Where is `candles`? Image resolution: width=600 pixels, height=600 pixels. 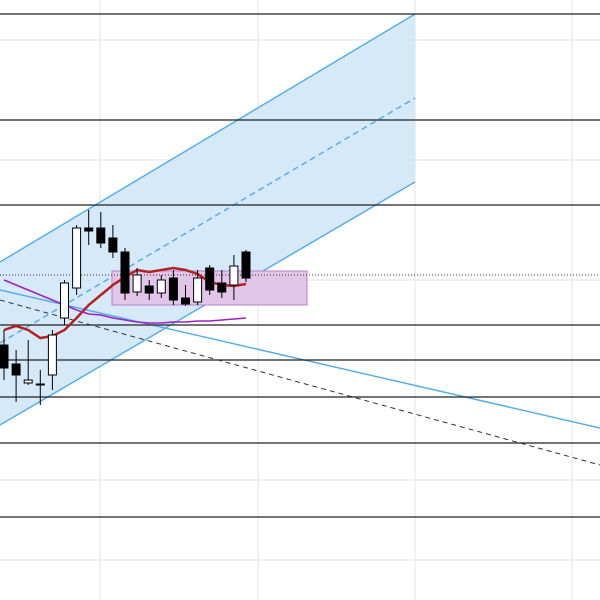 candles is located at coordinates (125, 307).